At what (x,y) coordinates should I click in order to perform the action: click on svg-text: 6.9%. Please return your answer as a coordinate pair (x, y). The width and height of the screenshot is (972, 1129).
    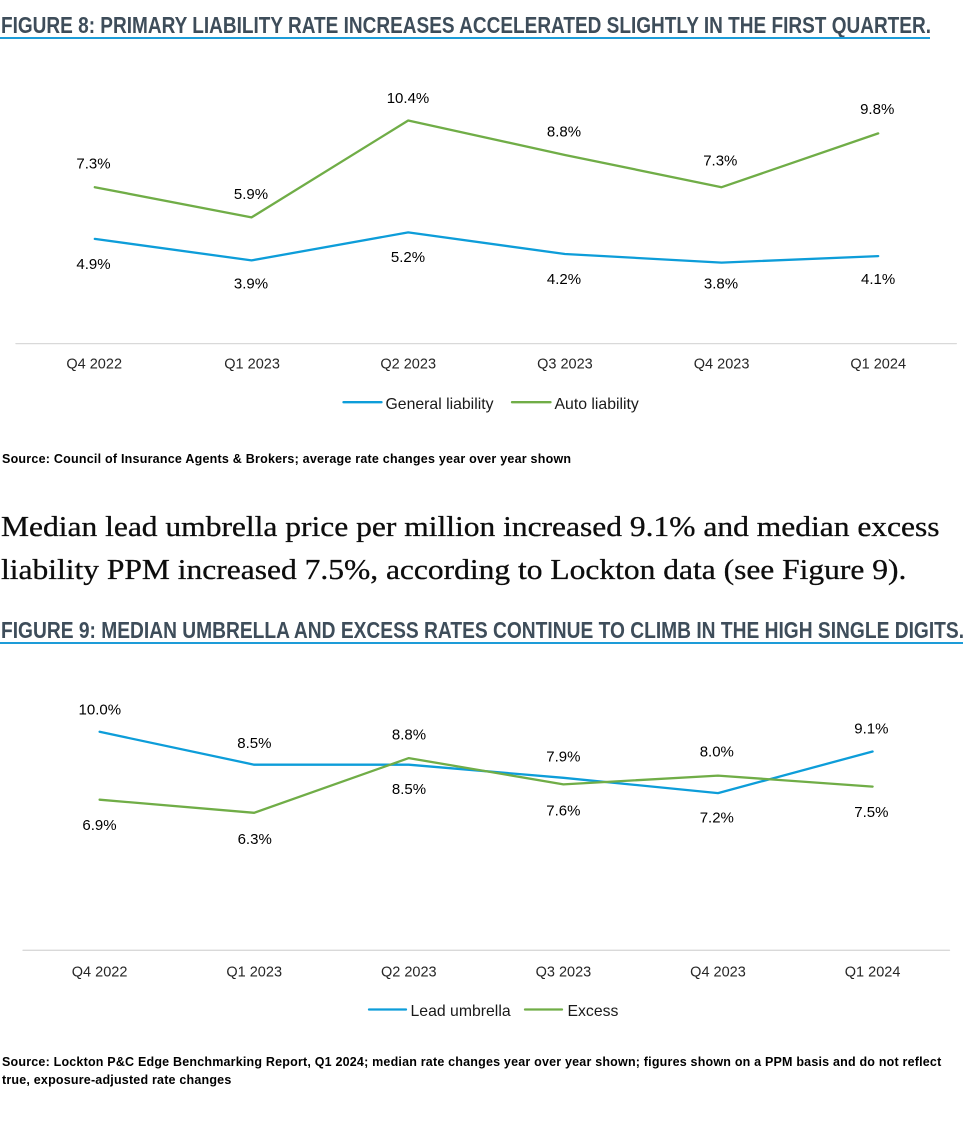
    Looking at the image, I should click on (99, 825).